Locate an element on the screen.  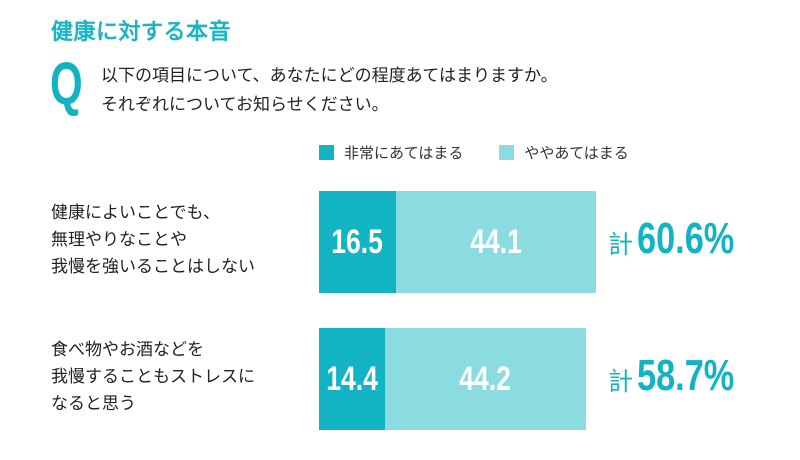
total-value: 58.7% is located at coordinates (686, 375).